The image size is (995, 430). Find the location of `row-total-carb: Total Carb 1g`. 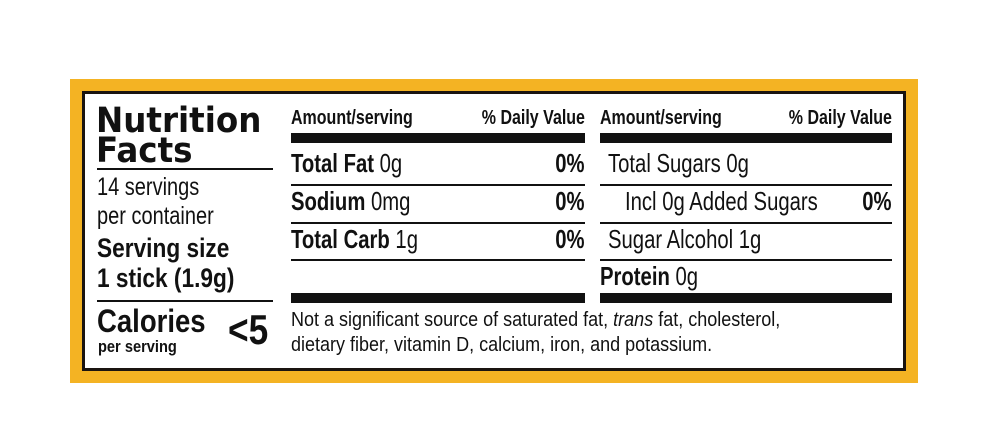

row-total-carb: Total Carb 1g is located at coordinates (354, 239).